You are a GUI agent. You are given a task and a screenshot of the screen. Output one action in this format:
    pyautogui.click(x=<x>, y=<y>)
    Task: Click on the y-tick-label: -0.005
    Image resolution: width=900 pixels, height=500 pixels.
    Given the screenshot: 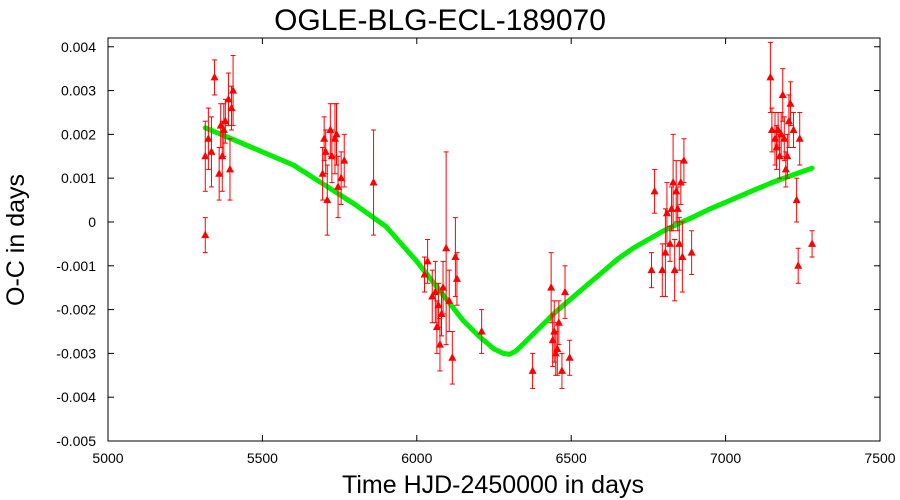 What is the action you would take?
    pyautogui.click(x=76, y=441)
    